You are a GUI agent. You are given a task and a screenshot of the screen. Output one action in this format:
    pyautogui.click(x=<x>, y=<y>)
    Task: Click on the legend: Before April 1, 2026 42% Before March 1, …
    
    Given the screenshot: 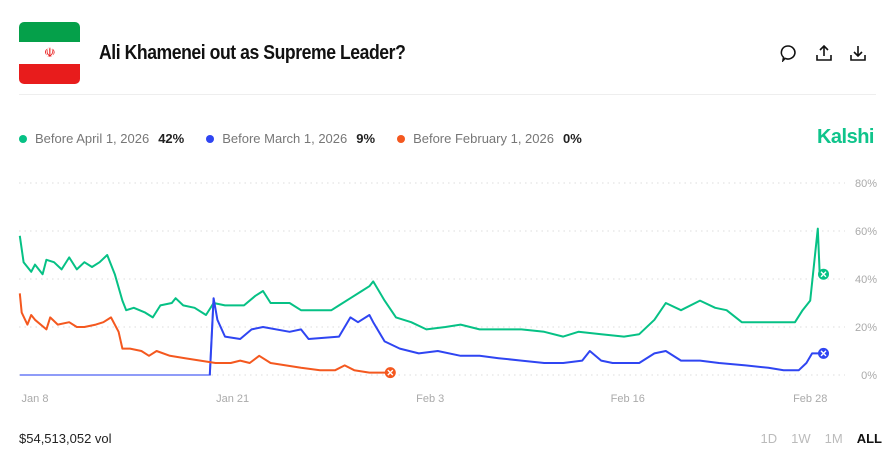 What is the action you would take?
    pyautogui.click(x=311, y=138)
    